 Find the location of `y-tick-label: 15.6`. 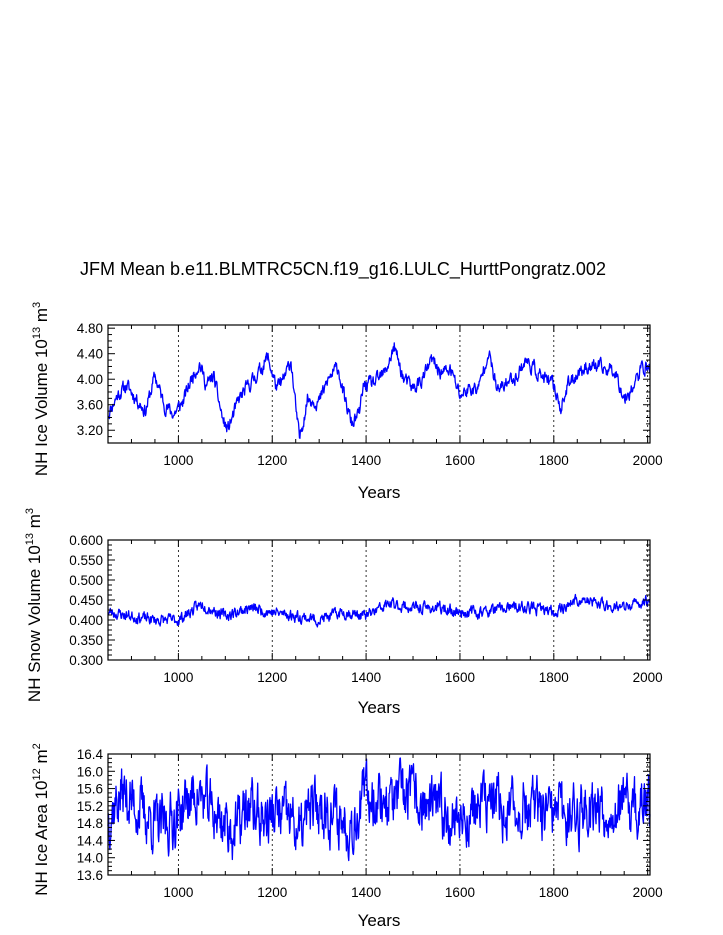

y-tick-label: 15.6 is located at coordinates (90, 789).